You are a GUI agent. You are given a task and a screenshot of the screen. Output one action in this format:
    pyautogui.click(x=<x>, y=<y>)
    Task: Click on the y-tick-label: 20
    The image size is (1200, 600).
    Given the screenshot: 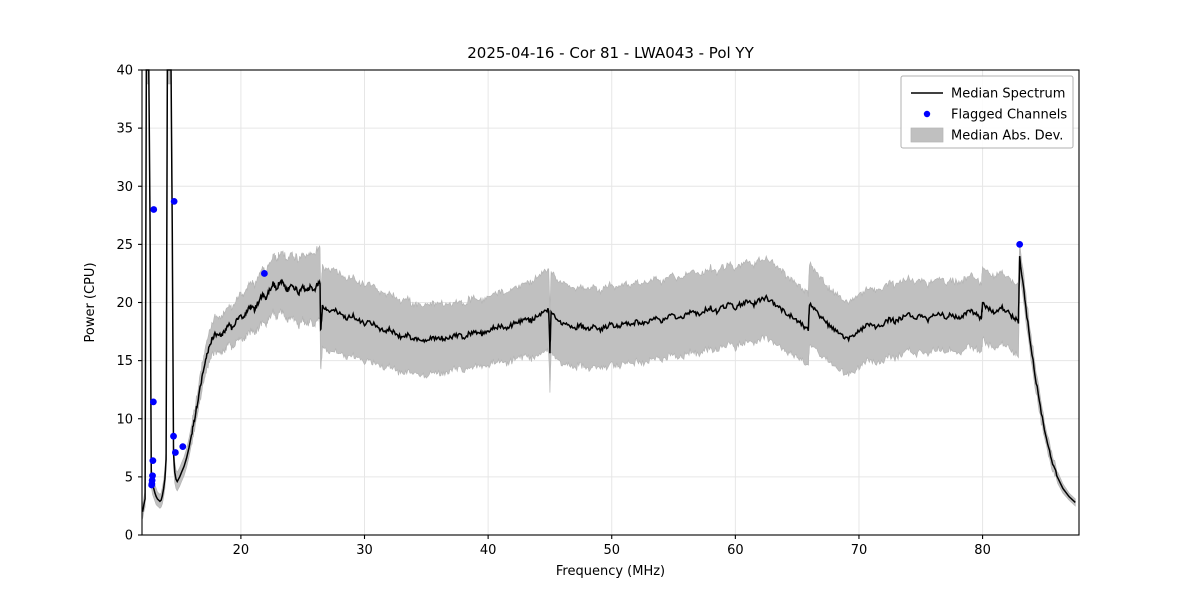 What is the action you would take?
    pyautogui.click(x=124, y=303)
    